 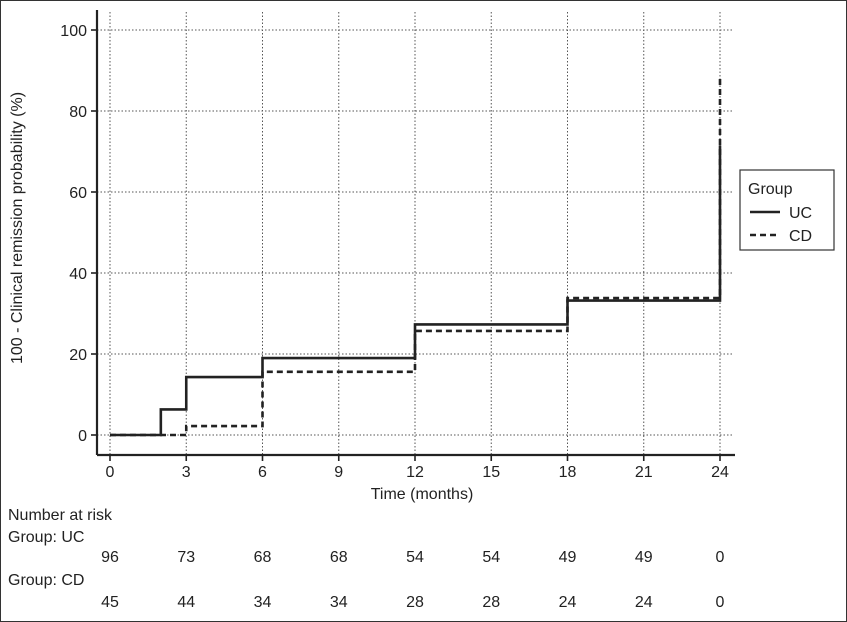 What do you see at coordinates (110, 557) in the screenshot?
I see `risk-count-uc: 96` at bounding box center [110, 557].